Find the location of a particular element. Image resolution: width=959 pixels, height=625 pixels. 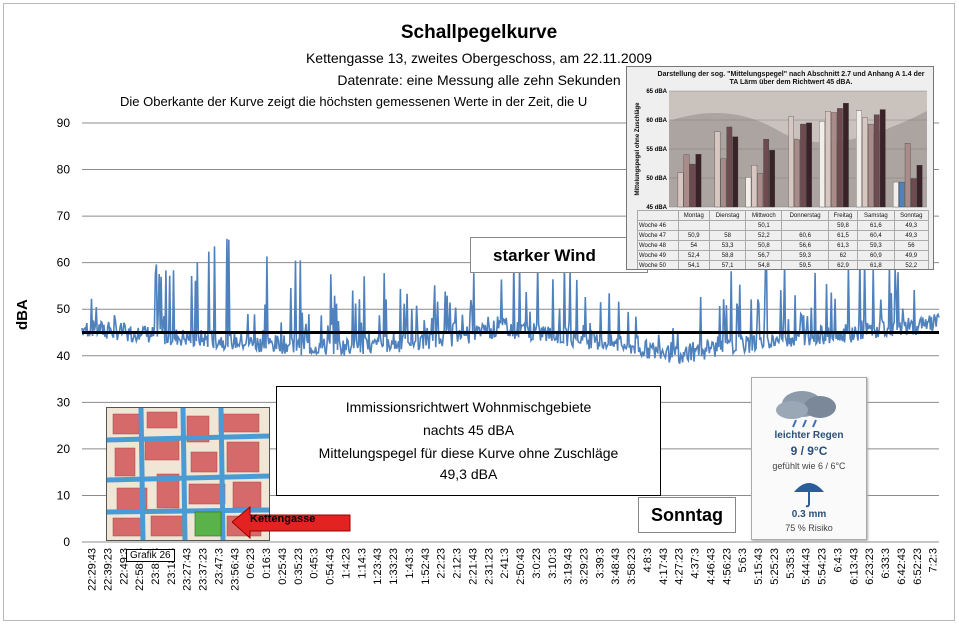

inset-table-day: Montag is located at coordinates (693, 216).